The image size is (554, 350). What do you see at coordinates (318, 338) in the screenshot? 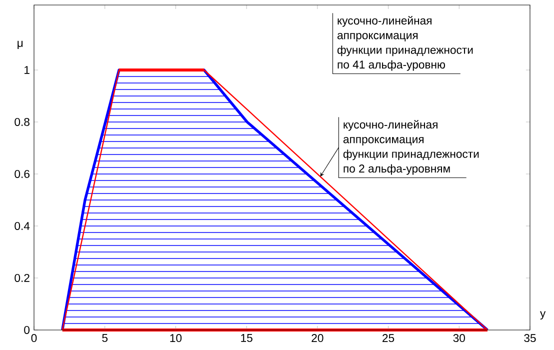
I see `x-tick-label: 20` at bounding box center [318, 338].